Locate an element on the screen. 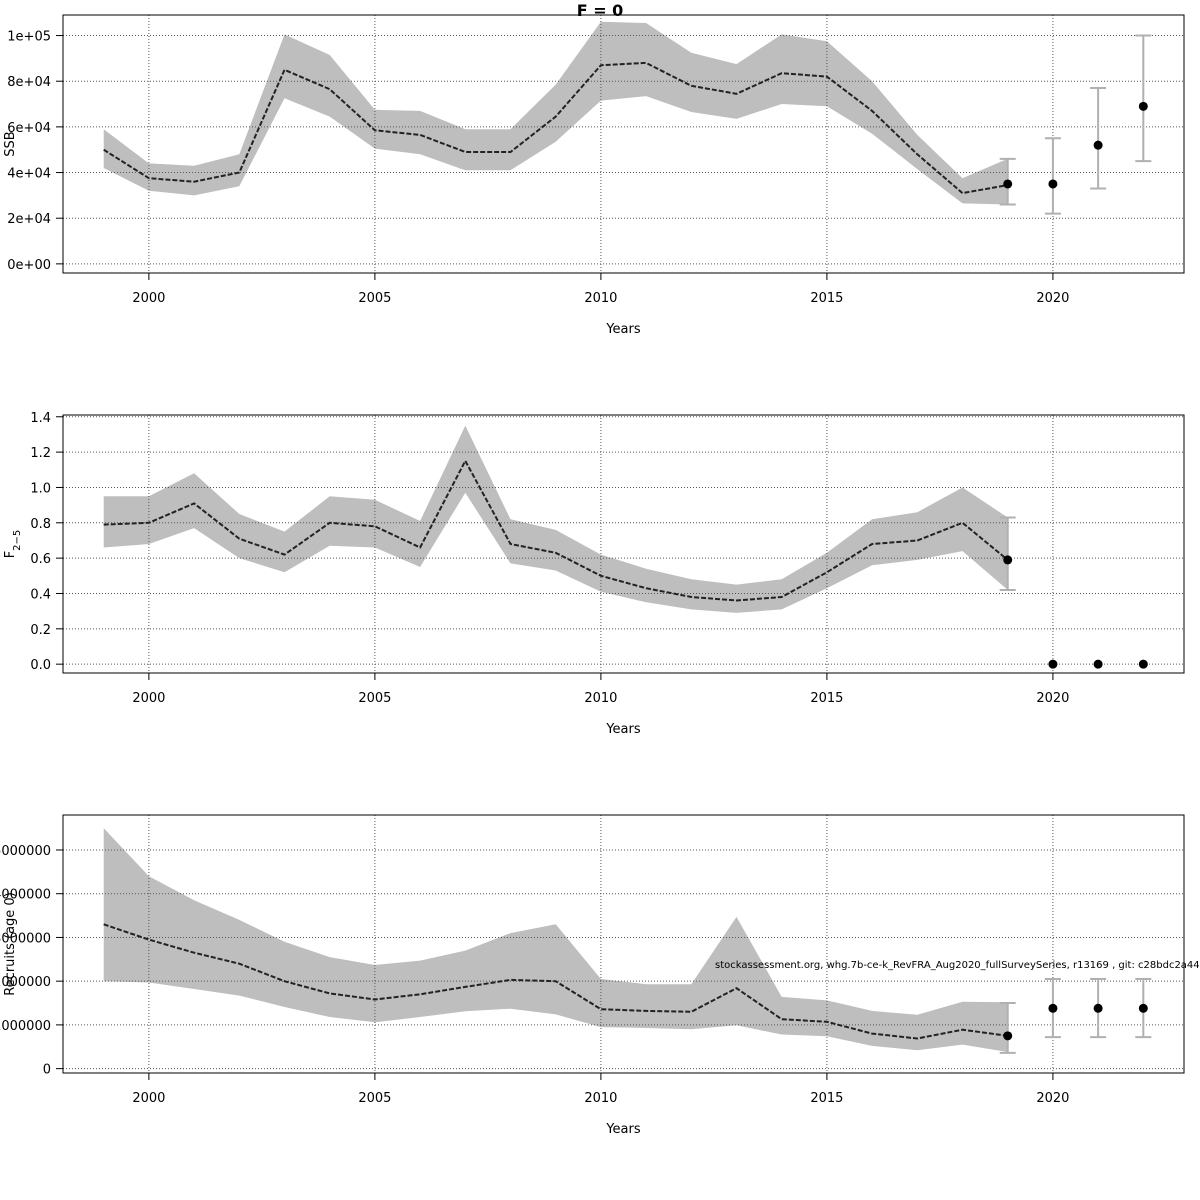 Image resolution: width=1200 pixels, height=1200 pixels. y-tick-label: 1.4 is located at coordinates (40, 418).